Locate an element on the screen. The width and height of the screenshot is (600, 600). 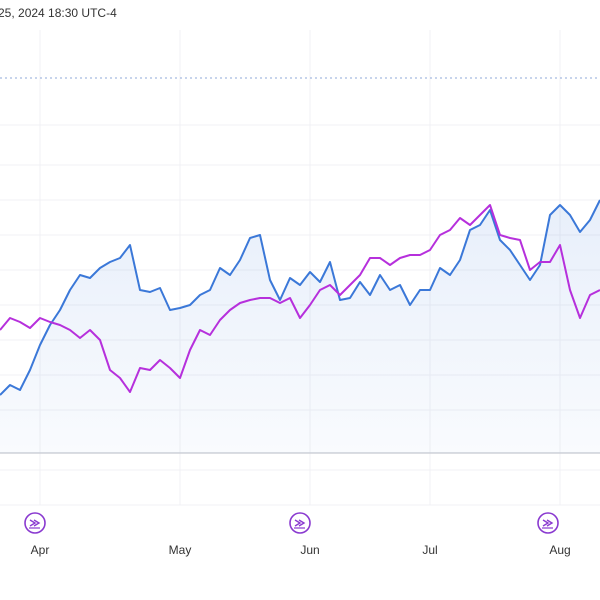
x-tick-label: Jul is located at coordinates (429, 550).